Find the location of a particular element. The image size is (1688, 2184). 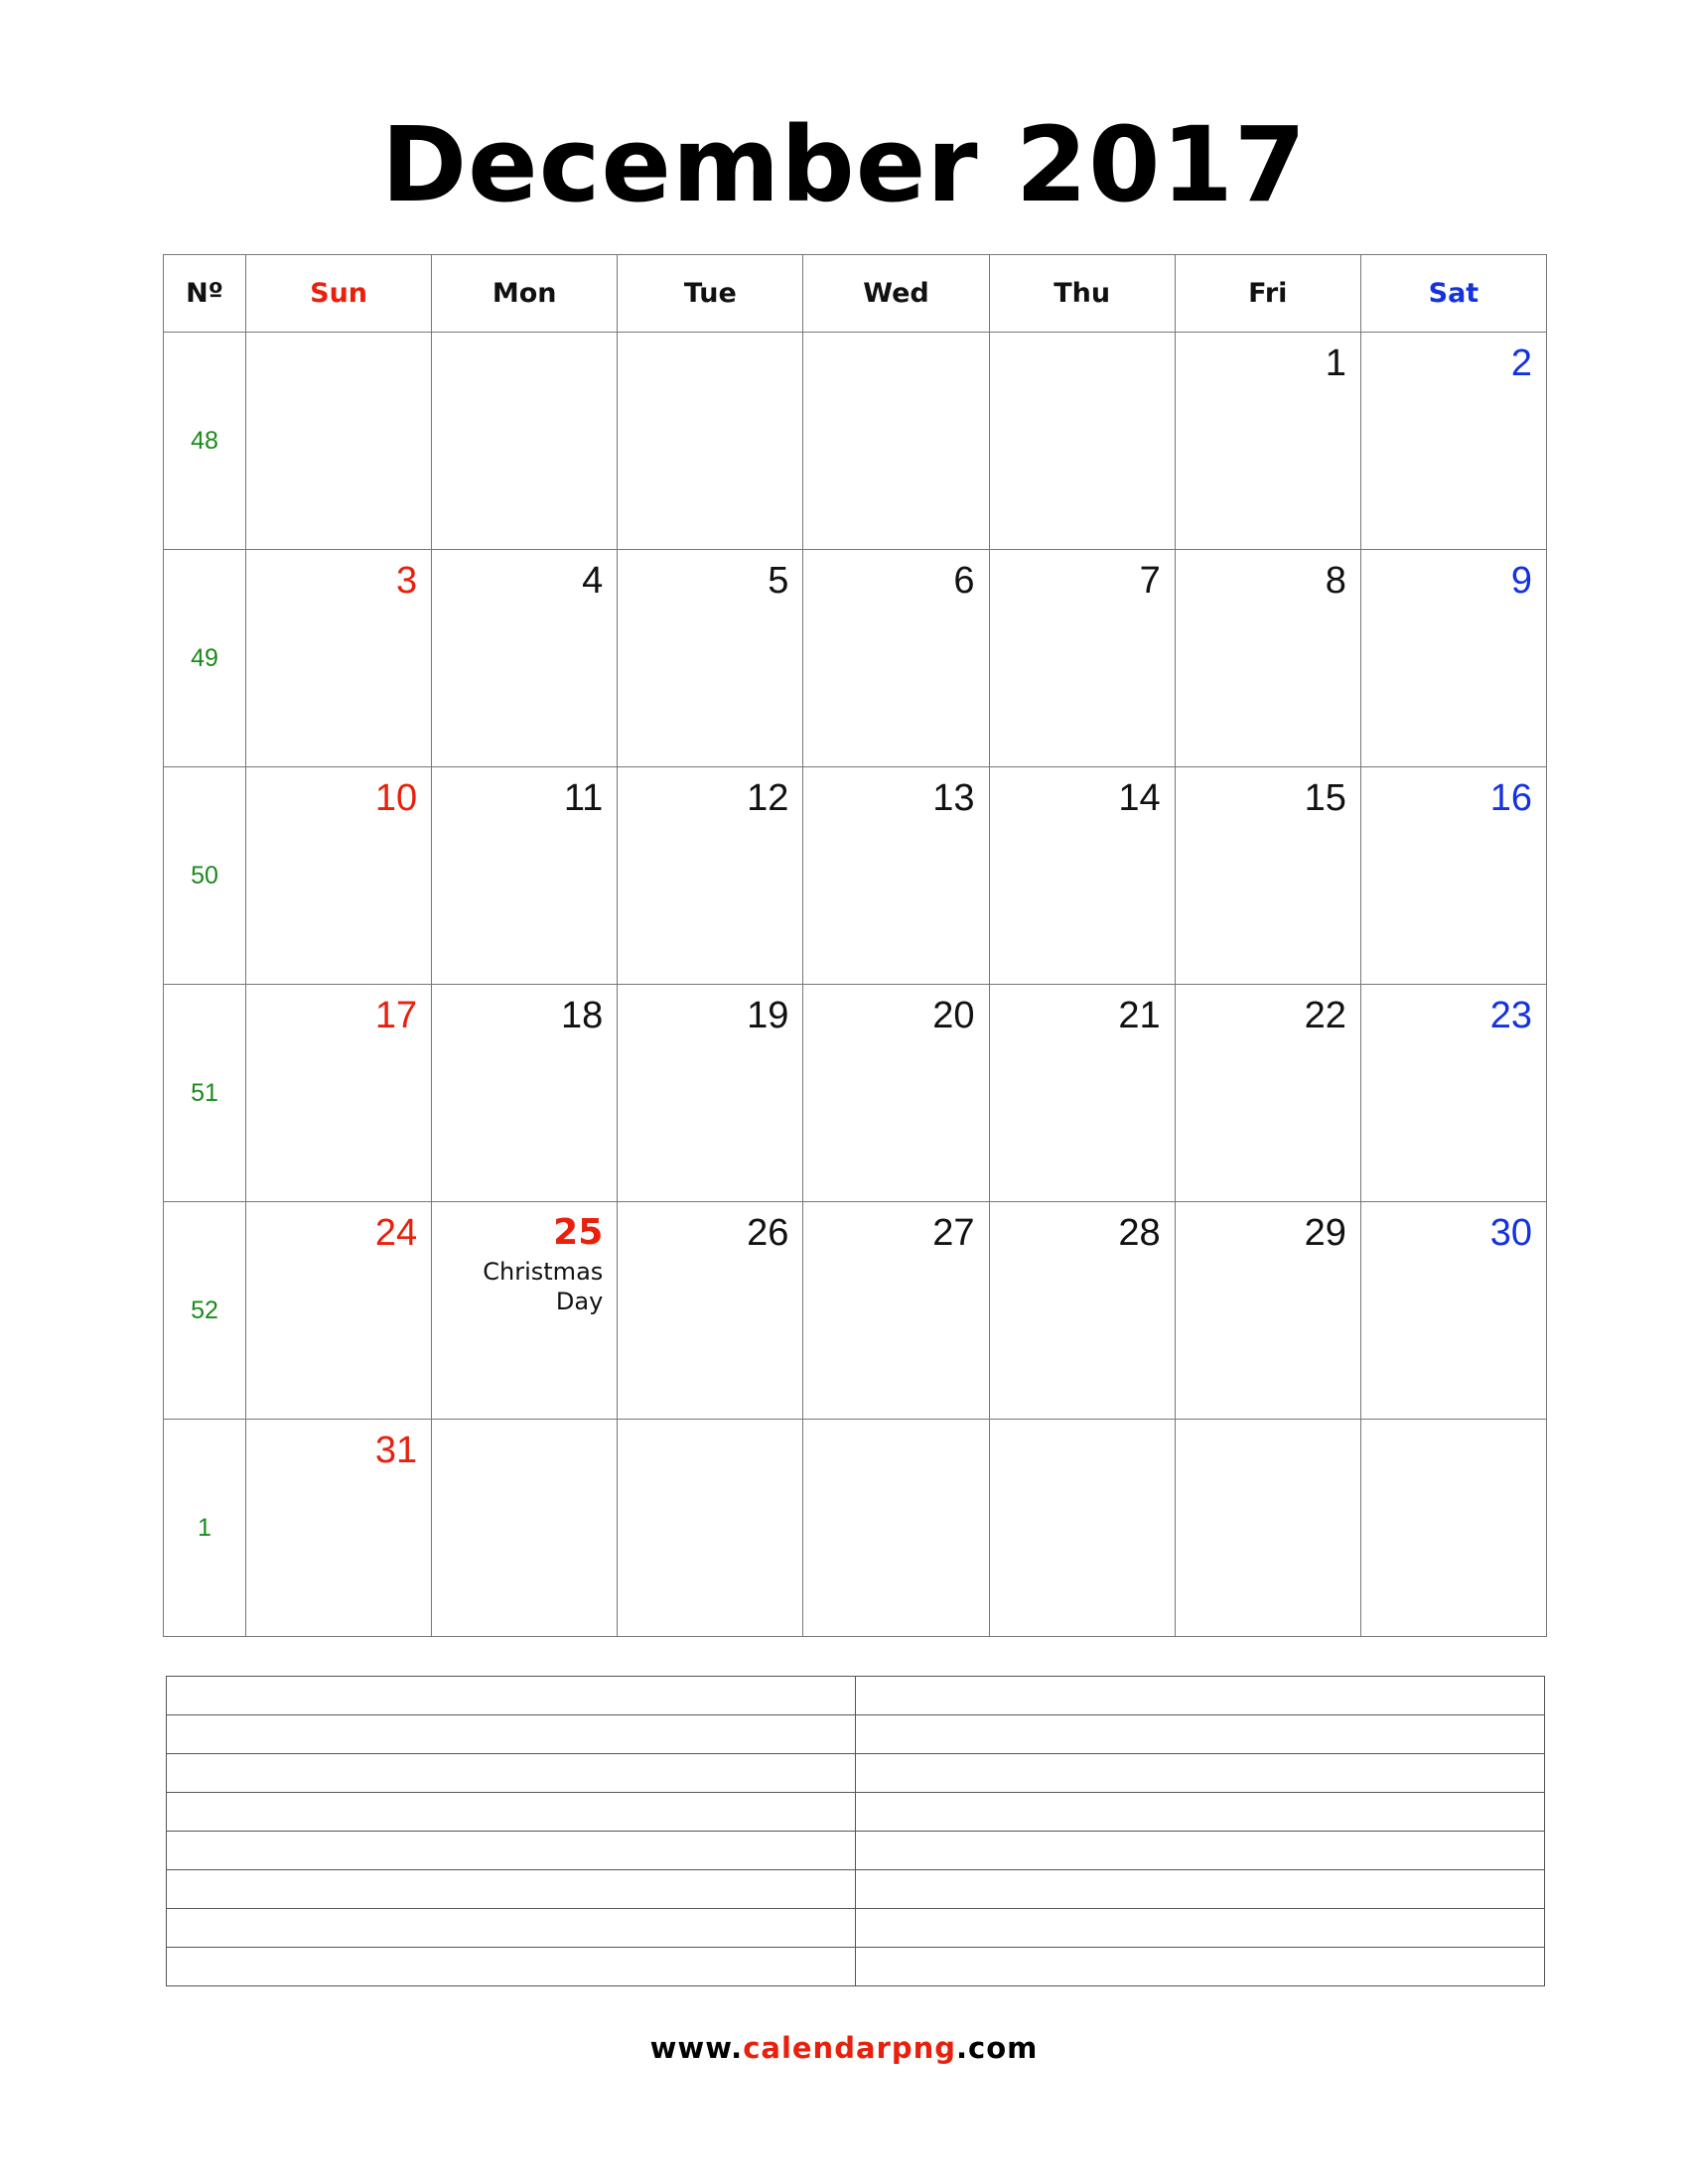

day-cell: 16 is located at coordinates (1453, 875).